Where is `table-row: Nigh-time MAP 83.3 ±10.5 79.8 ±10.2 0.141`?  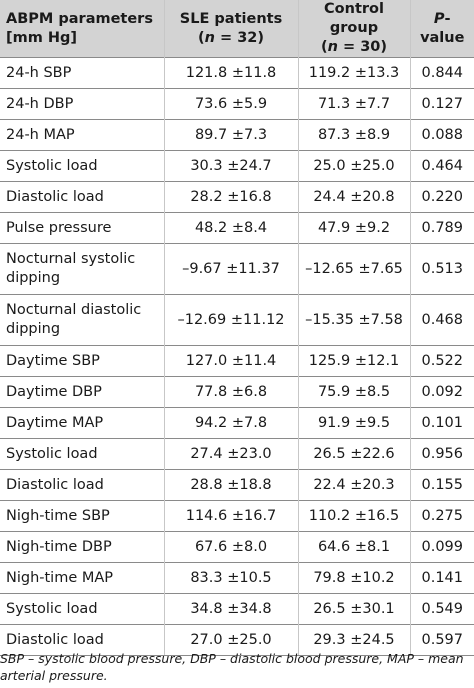 table-row: Nigh-time MAP 83.3 ±10.5 79.8 ±10.2 0.141 is located at coordinates (237, 578).